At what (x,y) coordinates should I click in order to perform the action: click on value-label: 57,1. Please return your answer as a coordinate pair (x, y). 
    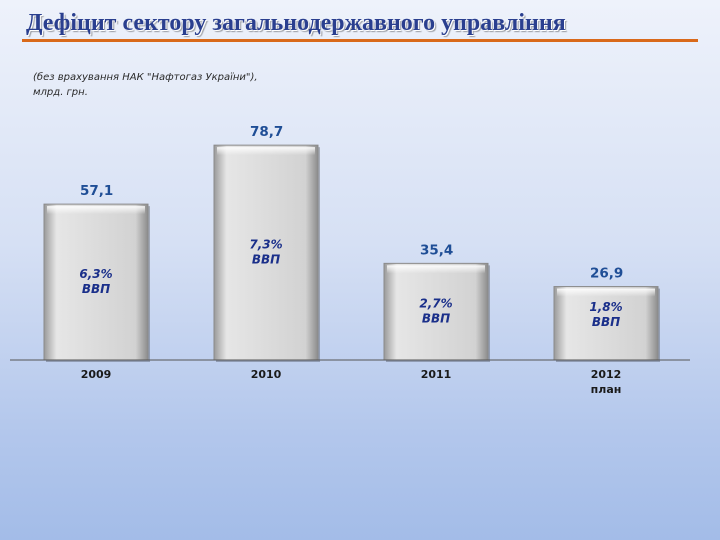
    Looking at the image, I should click on (96, 191).